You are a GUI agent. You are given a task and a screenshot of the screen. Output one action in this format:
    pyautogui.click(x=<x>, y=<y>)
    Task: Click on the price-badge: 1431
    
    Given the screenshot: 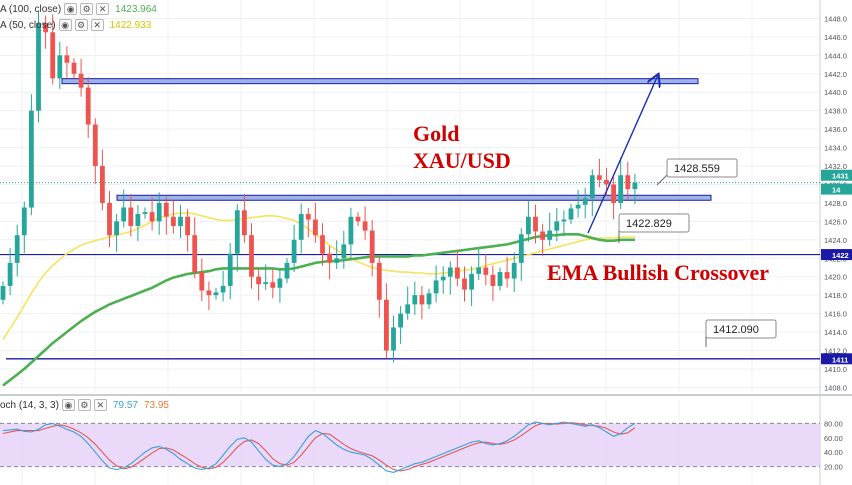 What is the action you would take?
    pyautogui.click(x=836, y=175)
    